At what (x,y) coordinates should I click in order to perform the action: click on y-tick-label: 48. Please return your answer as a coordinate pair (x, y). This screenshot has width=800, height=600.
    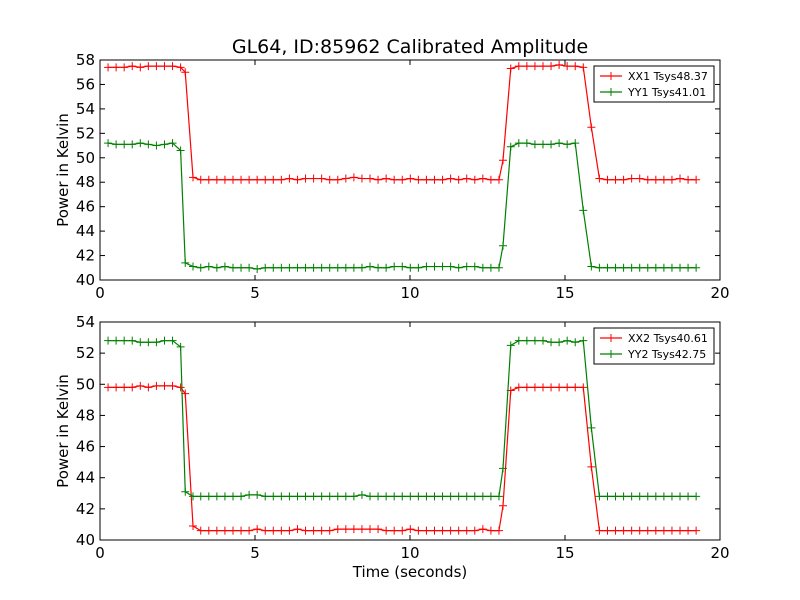
    Looking at the image, I should click on (85, 182).